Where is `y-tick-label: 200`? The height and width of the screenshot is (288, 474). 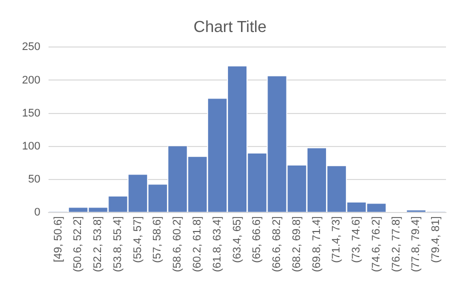
y-tick-label: 200 is located at coordinates (31, 80).